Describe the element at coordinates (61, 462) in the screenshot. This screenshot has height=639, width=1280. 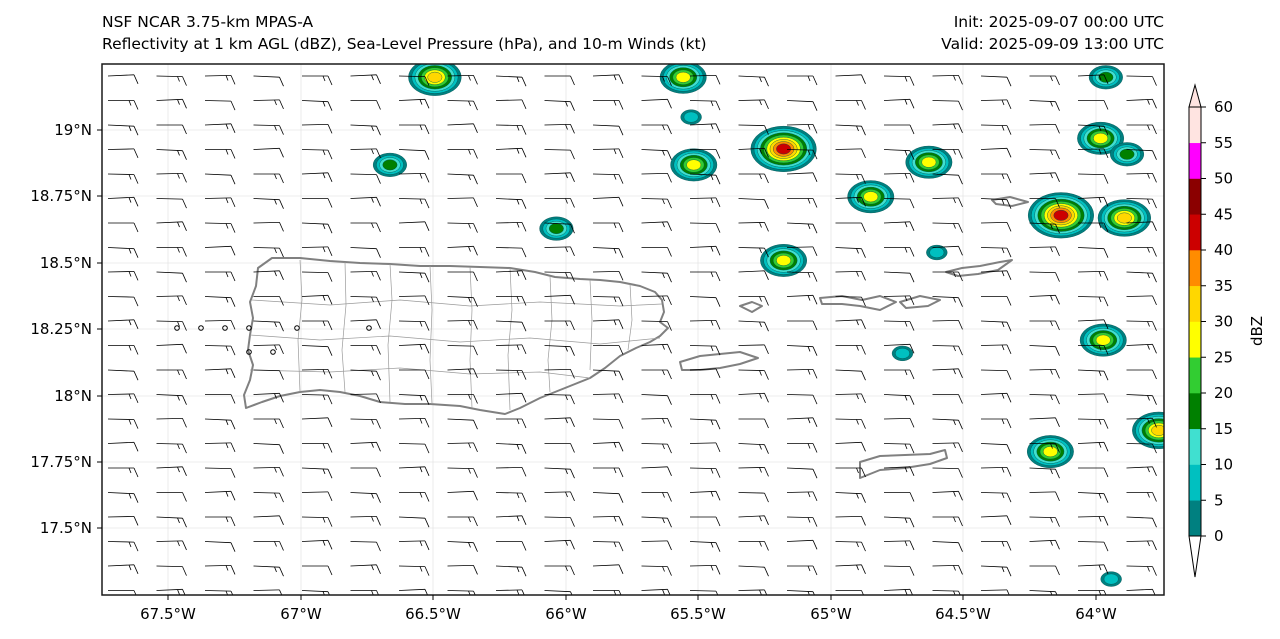
I see `lat-tick-label: 17.75°N` at that location.